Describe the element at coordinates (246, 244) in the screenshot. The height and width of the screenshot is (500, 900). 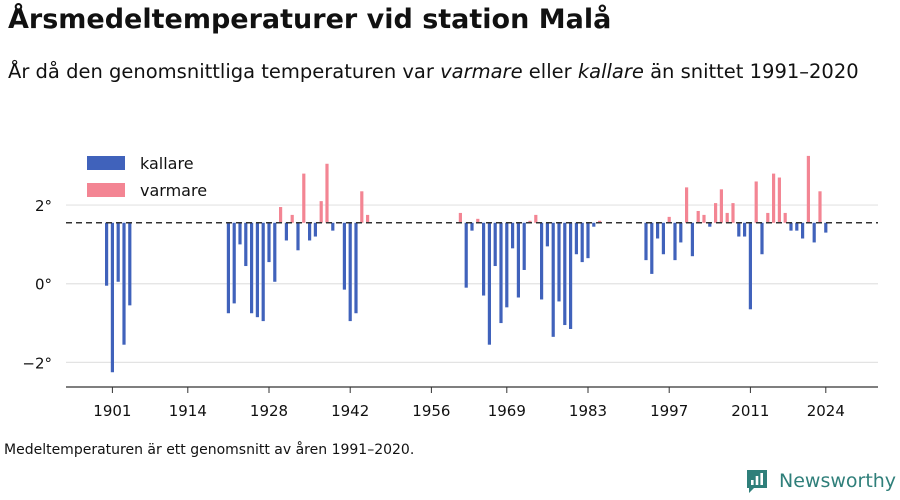
I see `bar-colder-1924` at that location.